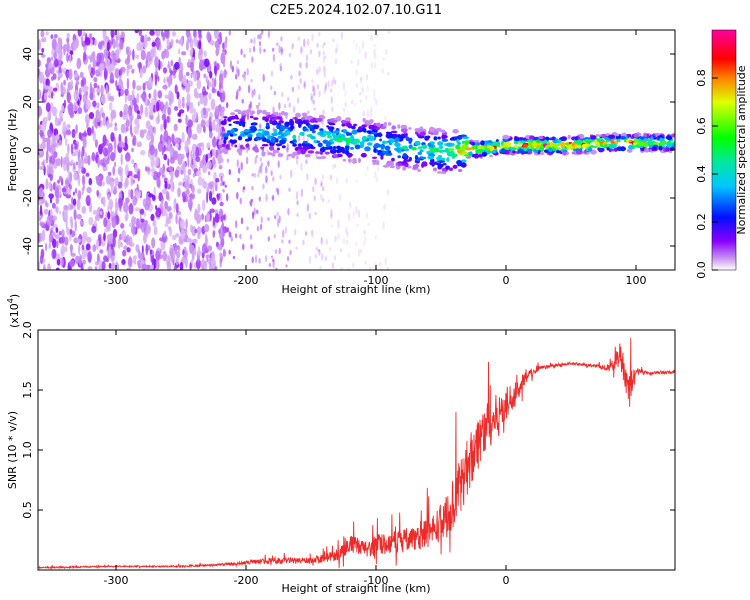 The image size is (750, 600). What do you see at coordinates (116, 280) in the screenshot?
I see `x-tick-label: -300` at bounding box center [116, 280].